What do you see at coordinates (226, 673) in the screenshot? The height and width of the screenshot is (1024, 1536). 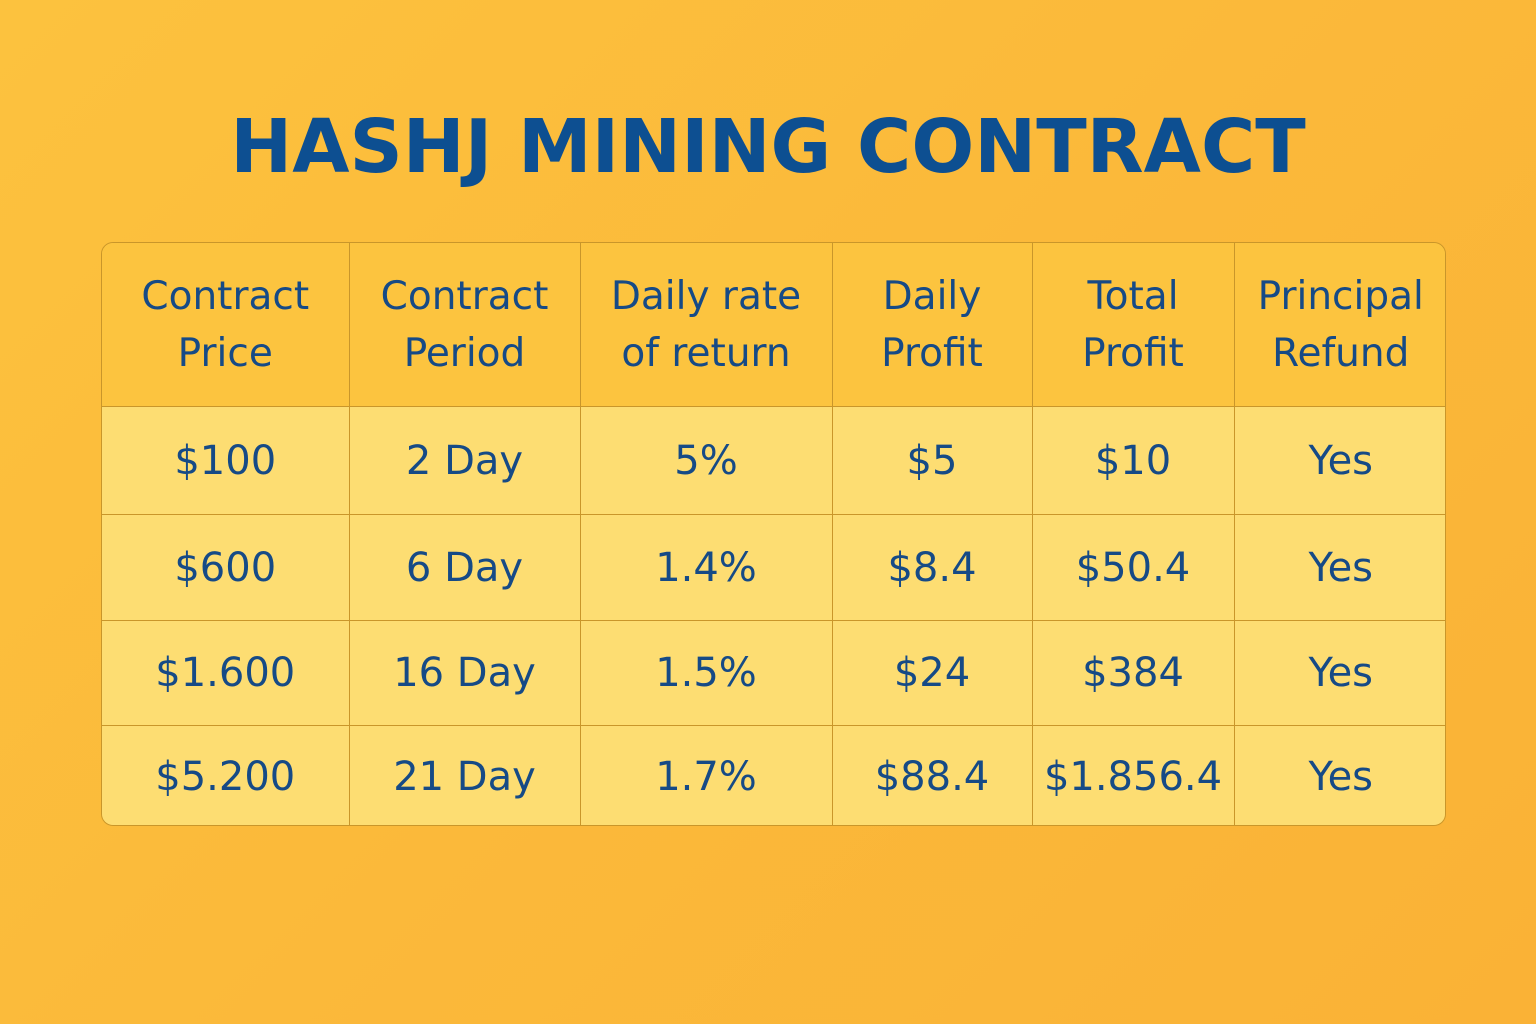 I see `cell-contract-price: $1.600` at bounding box center [226, 673].